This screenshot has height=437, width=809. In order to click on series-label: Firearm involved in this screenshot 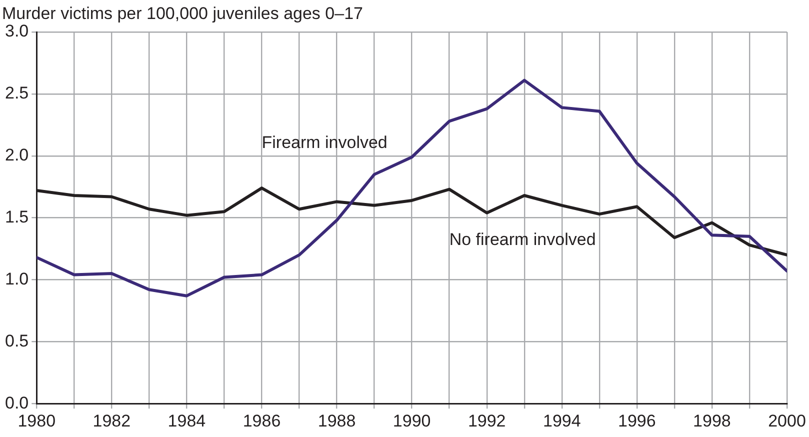, I will do `click(325, 142)`.